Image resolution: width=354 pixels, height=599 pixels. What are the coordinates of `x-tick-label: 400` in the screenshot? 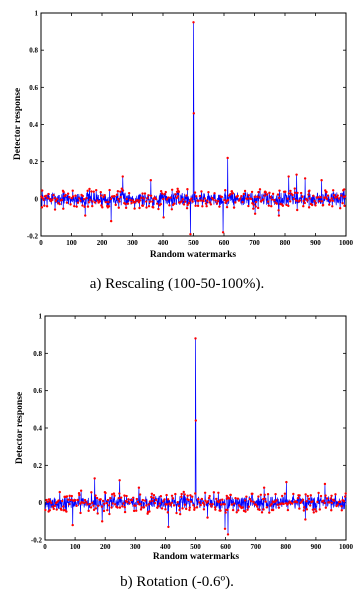 It's located at (163, 243).